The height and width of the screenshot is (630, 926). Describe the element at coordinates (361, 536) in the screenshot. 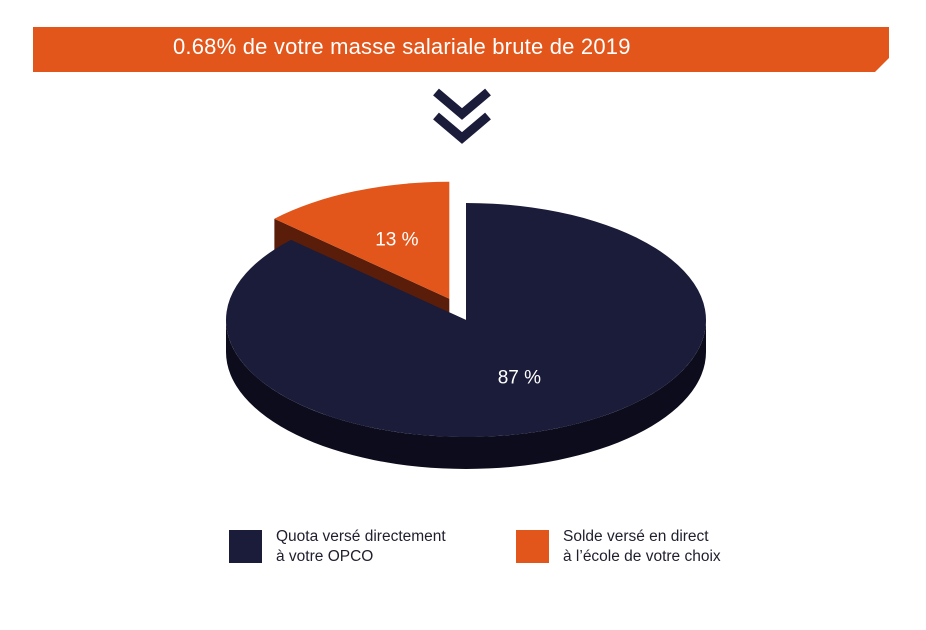

I see `legend-label-quota-line1: Quota versé directement` at that location.